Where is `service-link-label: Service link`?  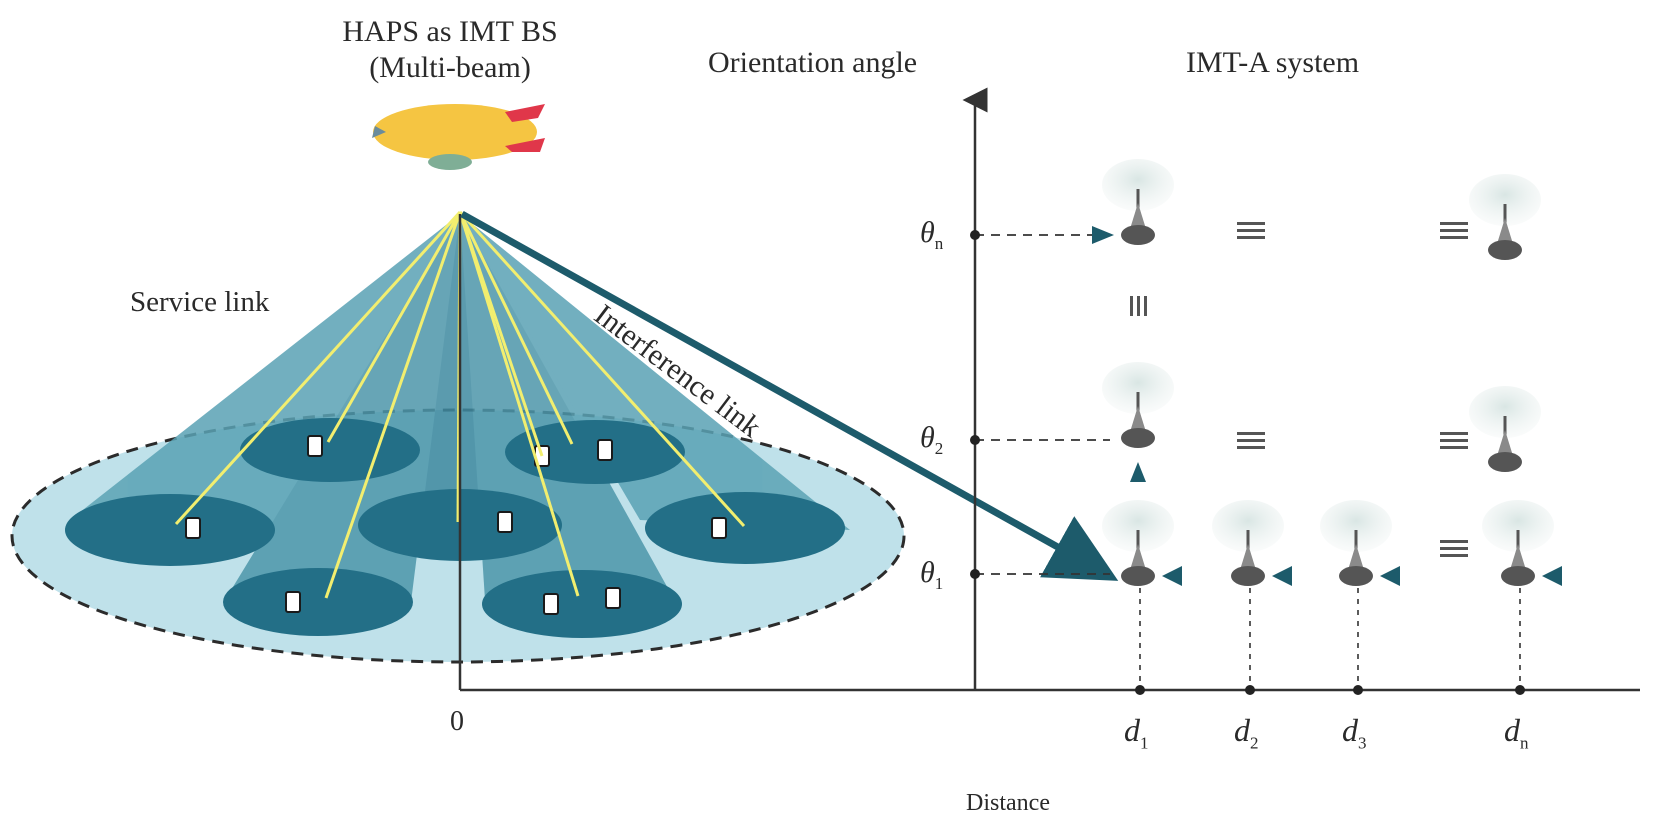
service-link-label: Service link is located at coordinates (200, 302).